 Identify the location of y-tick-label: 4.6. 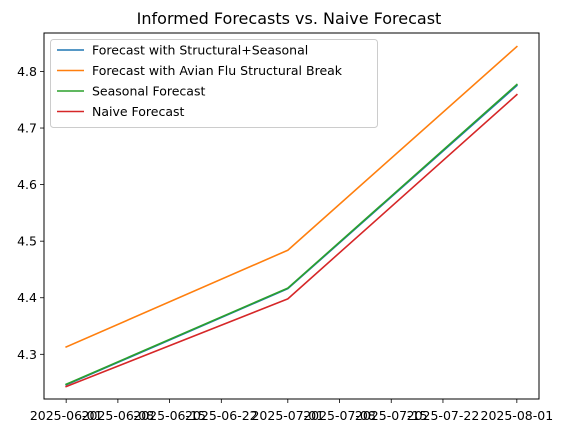
(27, 184).